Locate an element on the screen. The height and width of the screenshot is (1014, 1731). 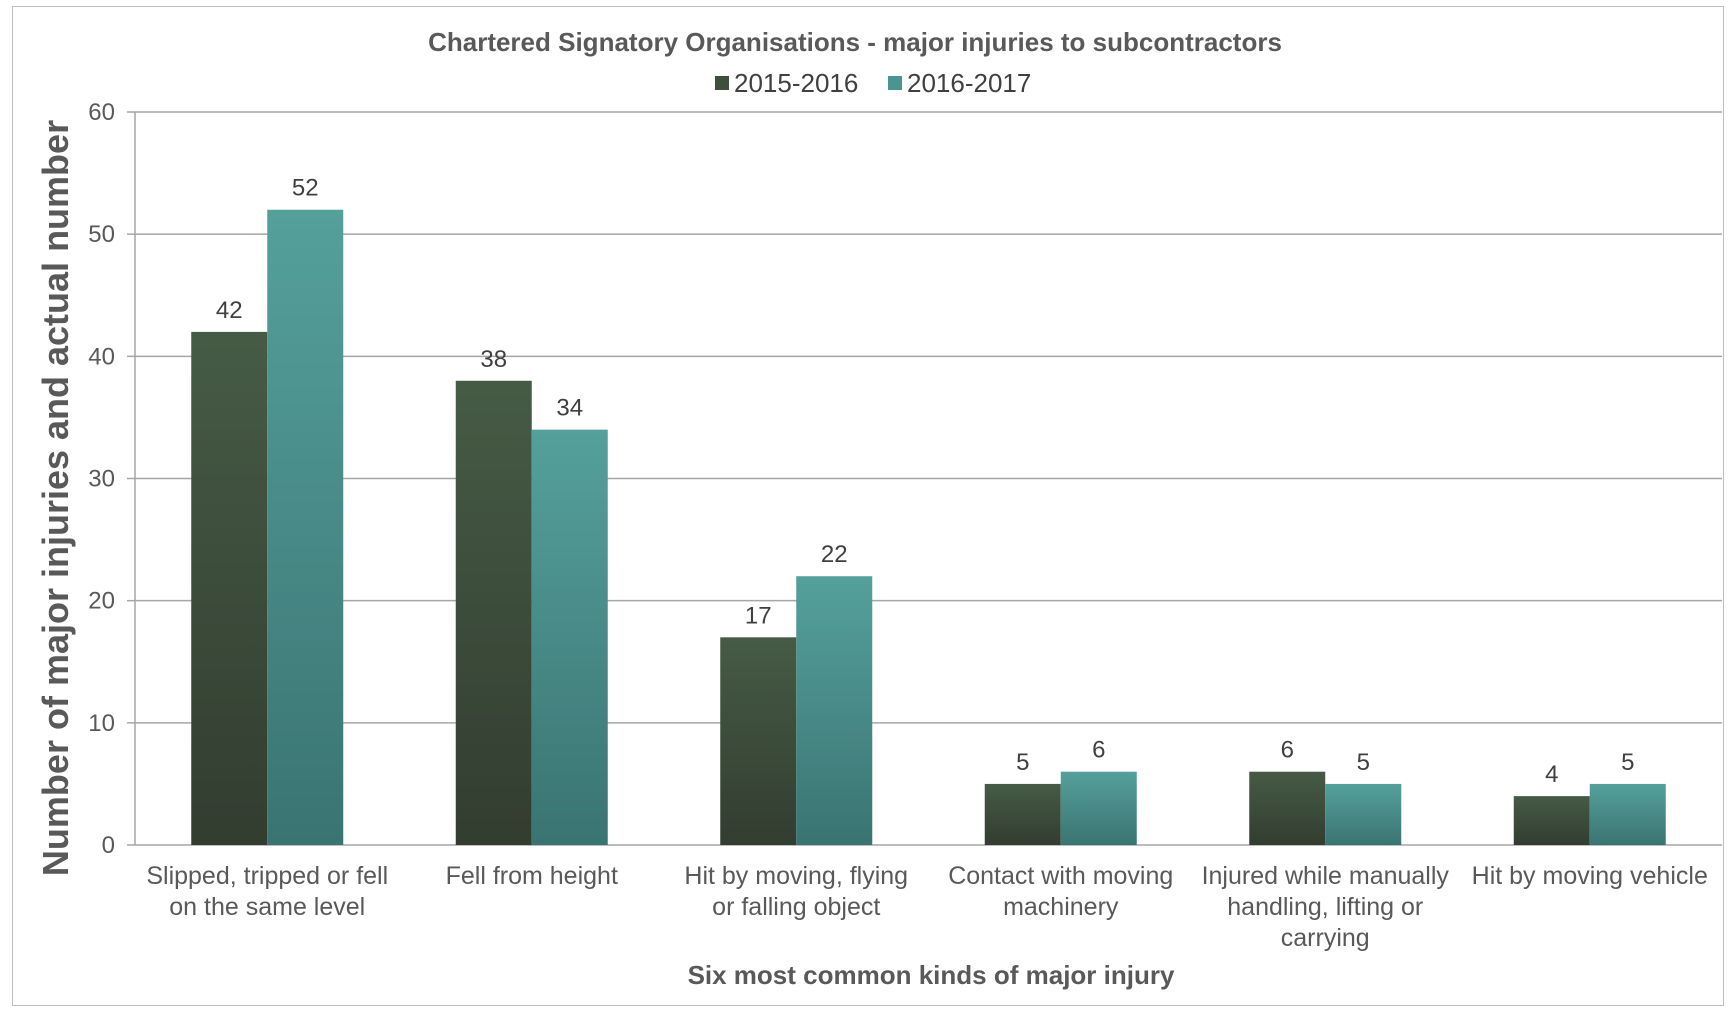
y-tick-label-6: 60 is located at coordinates (101, 112).